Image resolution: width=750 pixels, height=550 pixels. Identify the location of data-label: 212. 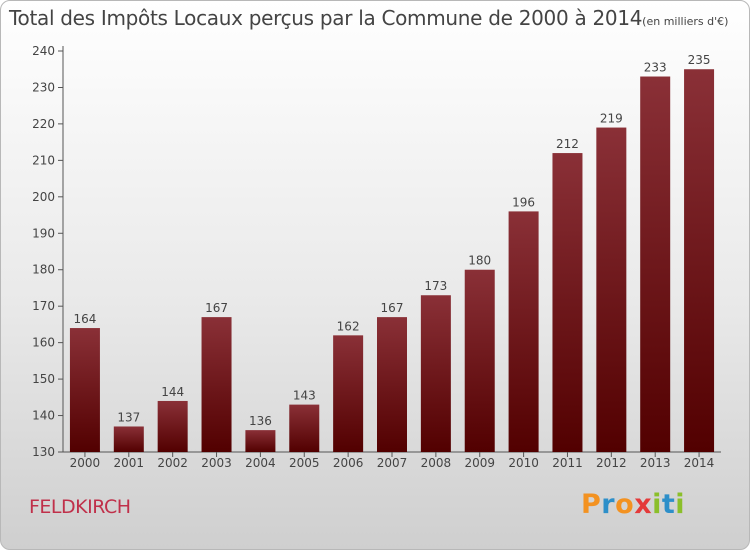
(567, 144).